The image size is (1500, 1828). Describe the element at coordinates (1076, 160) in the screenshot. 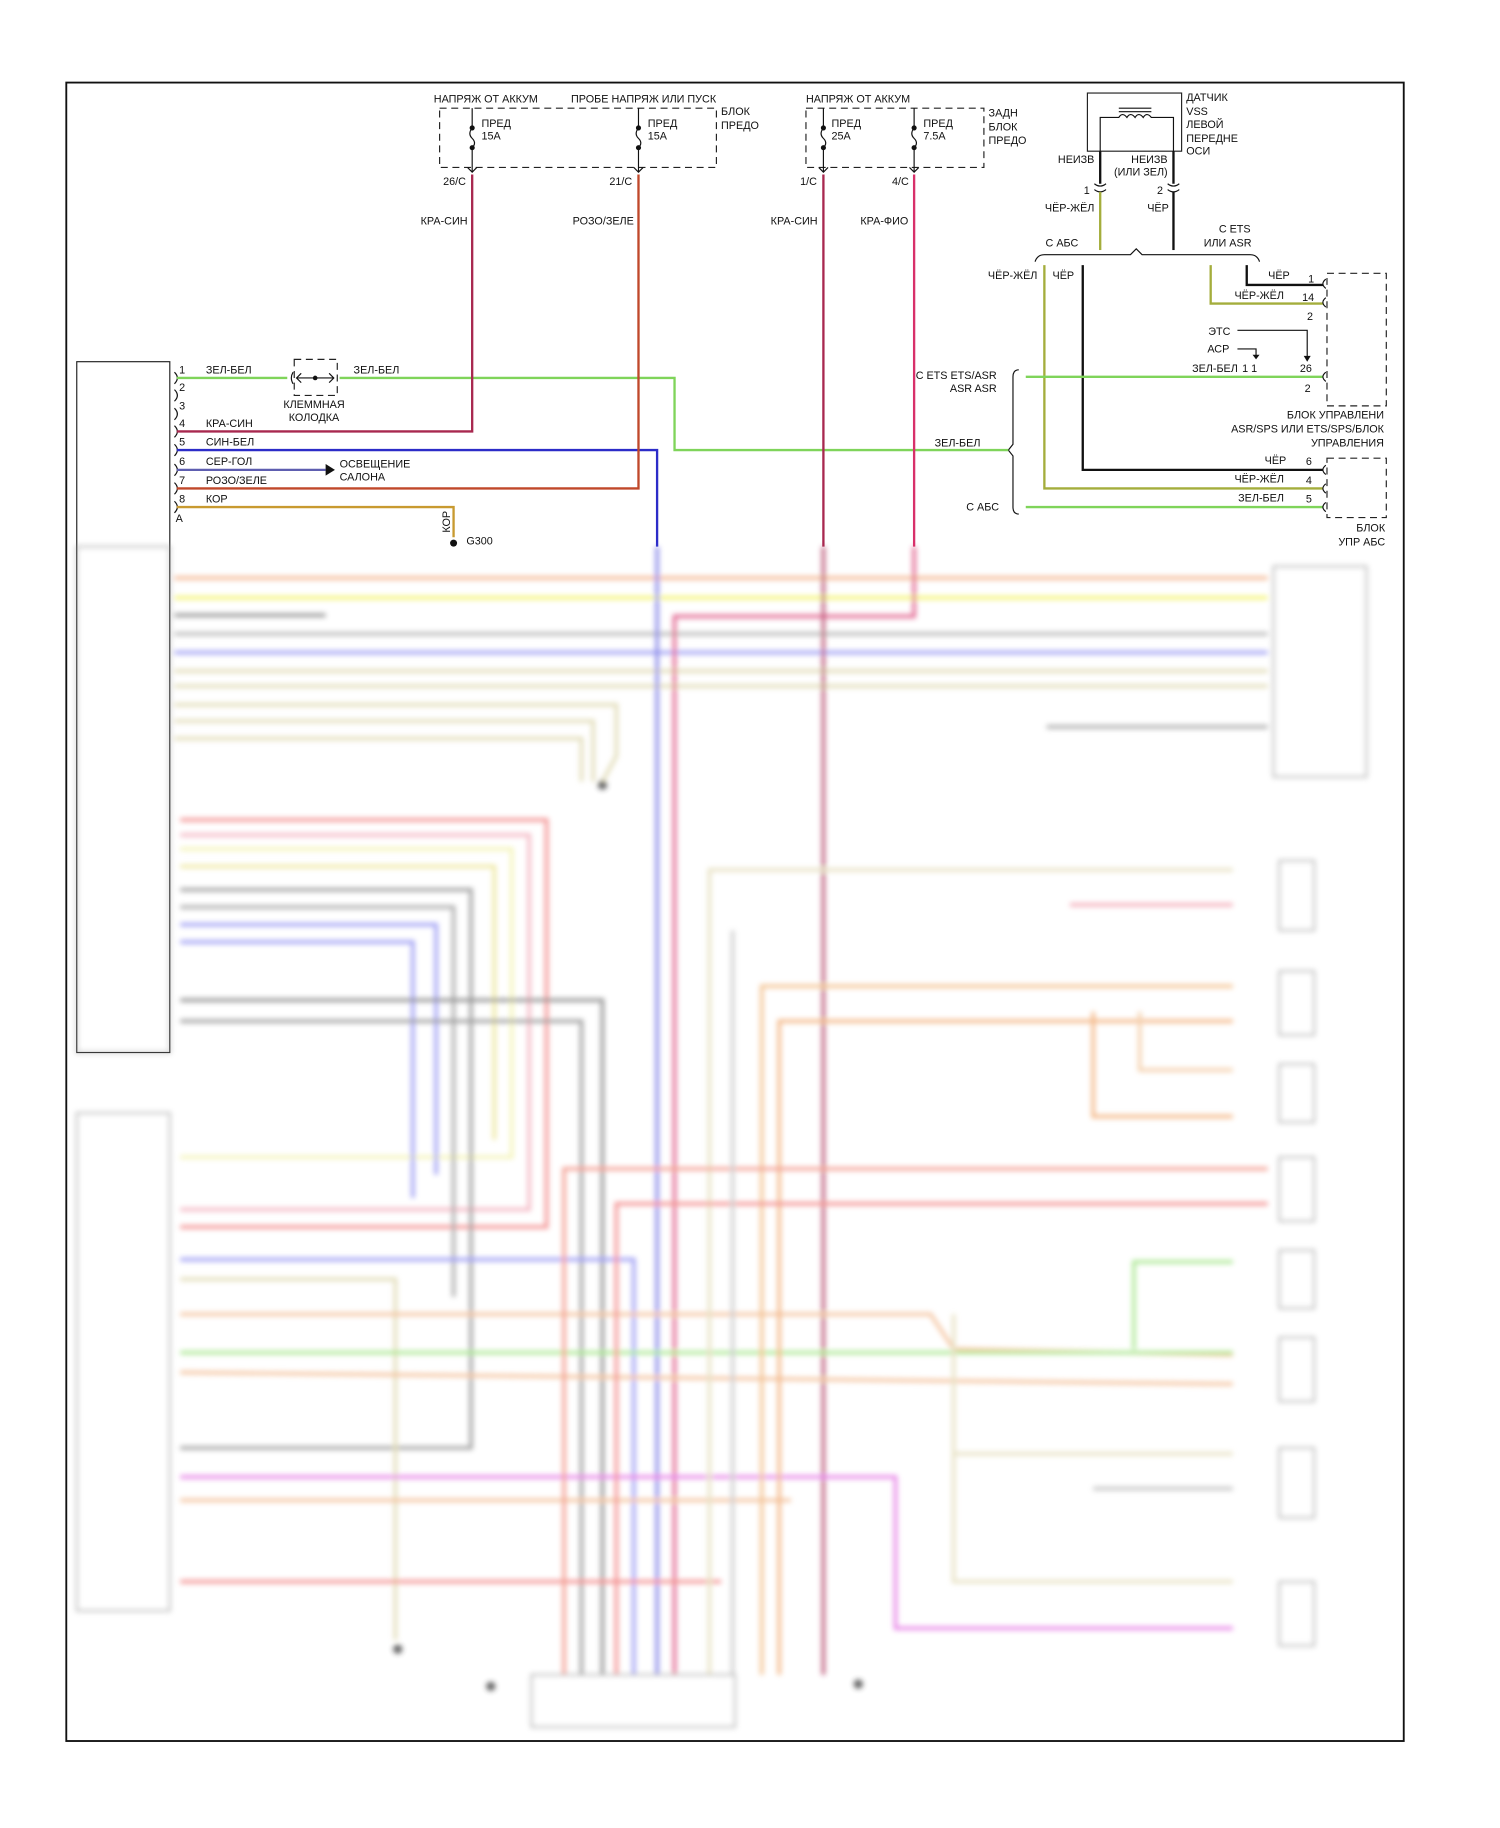

I see `wire-label: НЕИЗВ` at that location.